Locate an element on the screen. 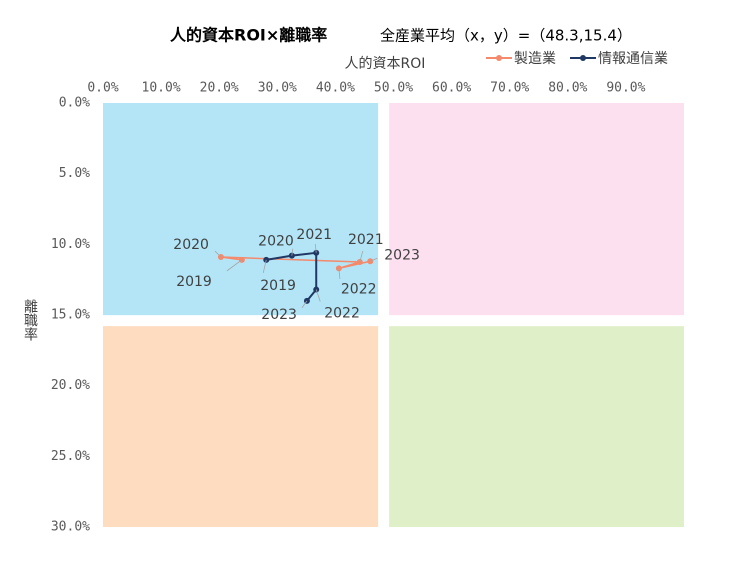  y-tick-label: 10.0% is located at coordinates (70, 244).